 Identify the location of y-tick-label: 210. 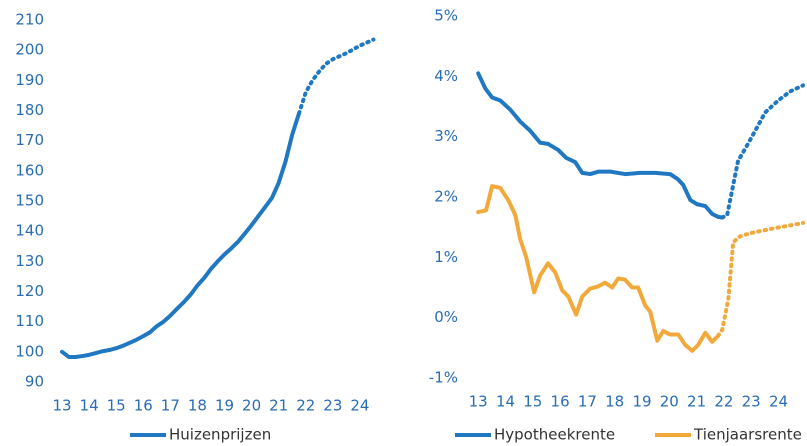
(29, 20).